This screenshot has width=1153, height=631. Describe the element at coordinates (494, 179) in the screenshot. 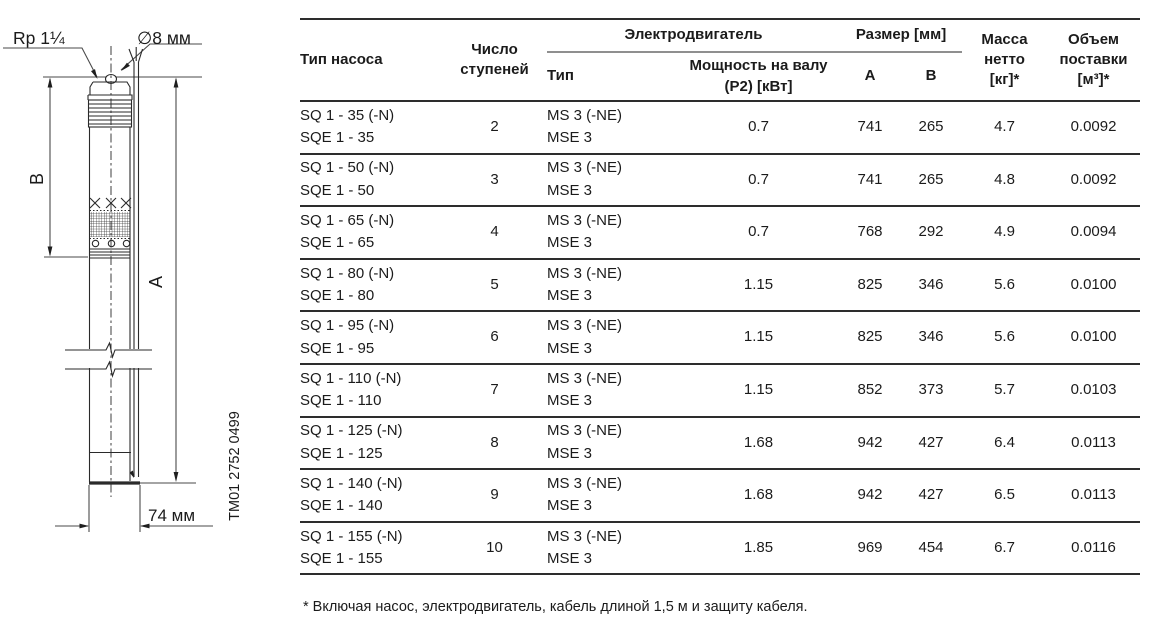

I see `stages-cell: 3` at that location.